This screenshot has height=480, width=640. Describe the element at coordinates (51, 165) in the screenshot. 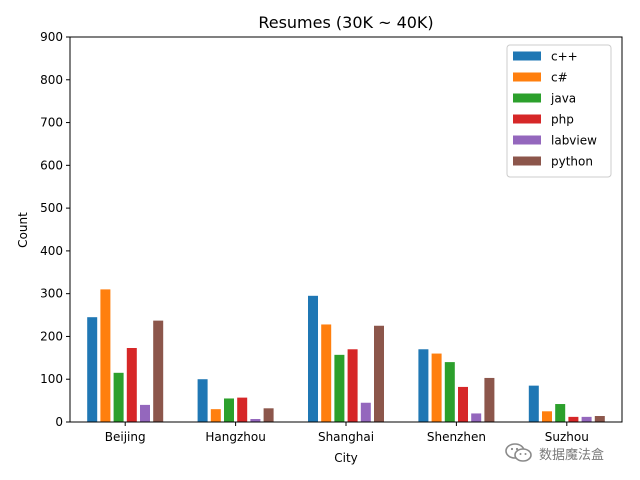

I see `y-tick-label: 600` at that location.